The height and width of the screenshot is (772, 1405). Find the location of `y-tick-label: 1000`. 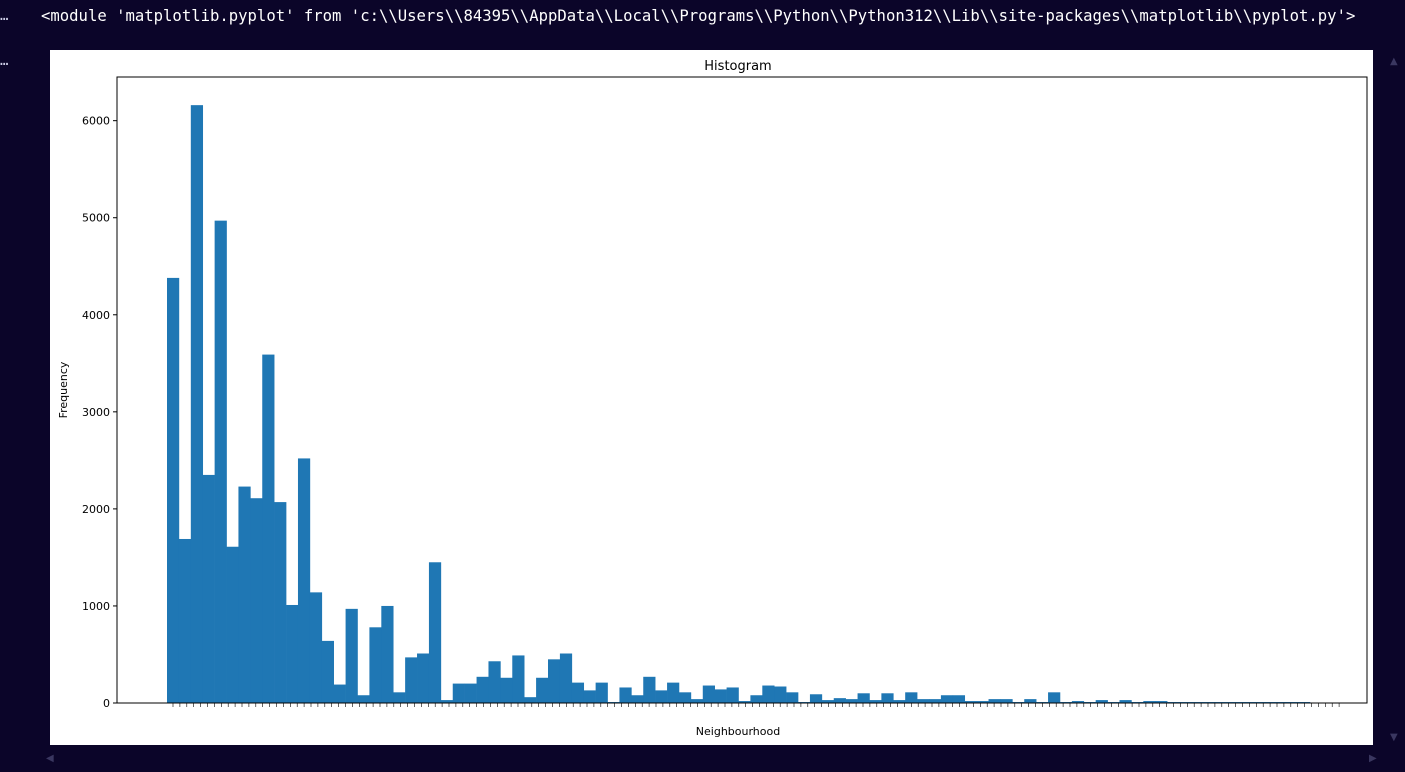

y-tick-label: 1000 is located at coordinates (96, 606).